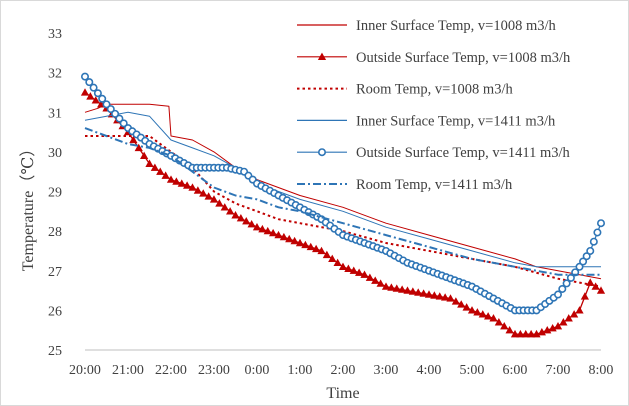 The height and width of the screenshot is (406, 629). Describe the element at coordinates (55, 113) in the screenshot. I see `y-tick-label: 31` at that location.